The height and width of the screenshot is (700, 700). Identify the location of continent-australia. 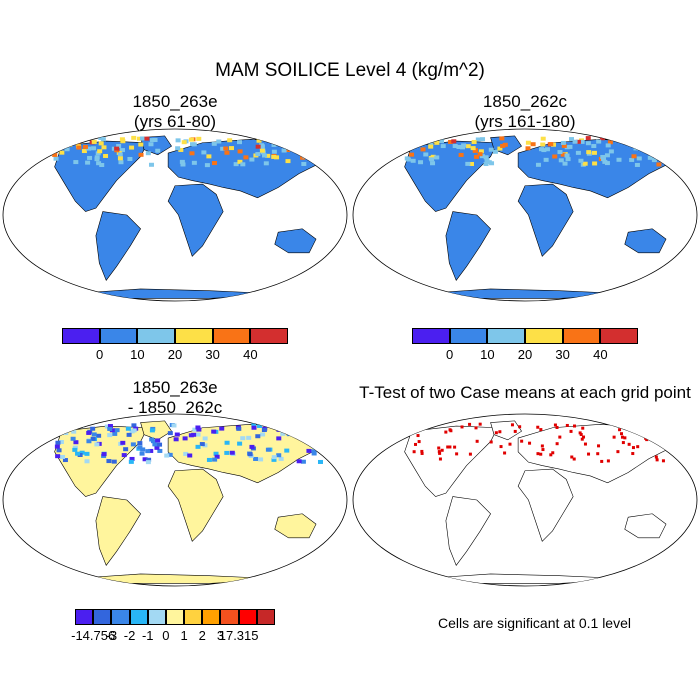
(645, 241).